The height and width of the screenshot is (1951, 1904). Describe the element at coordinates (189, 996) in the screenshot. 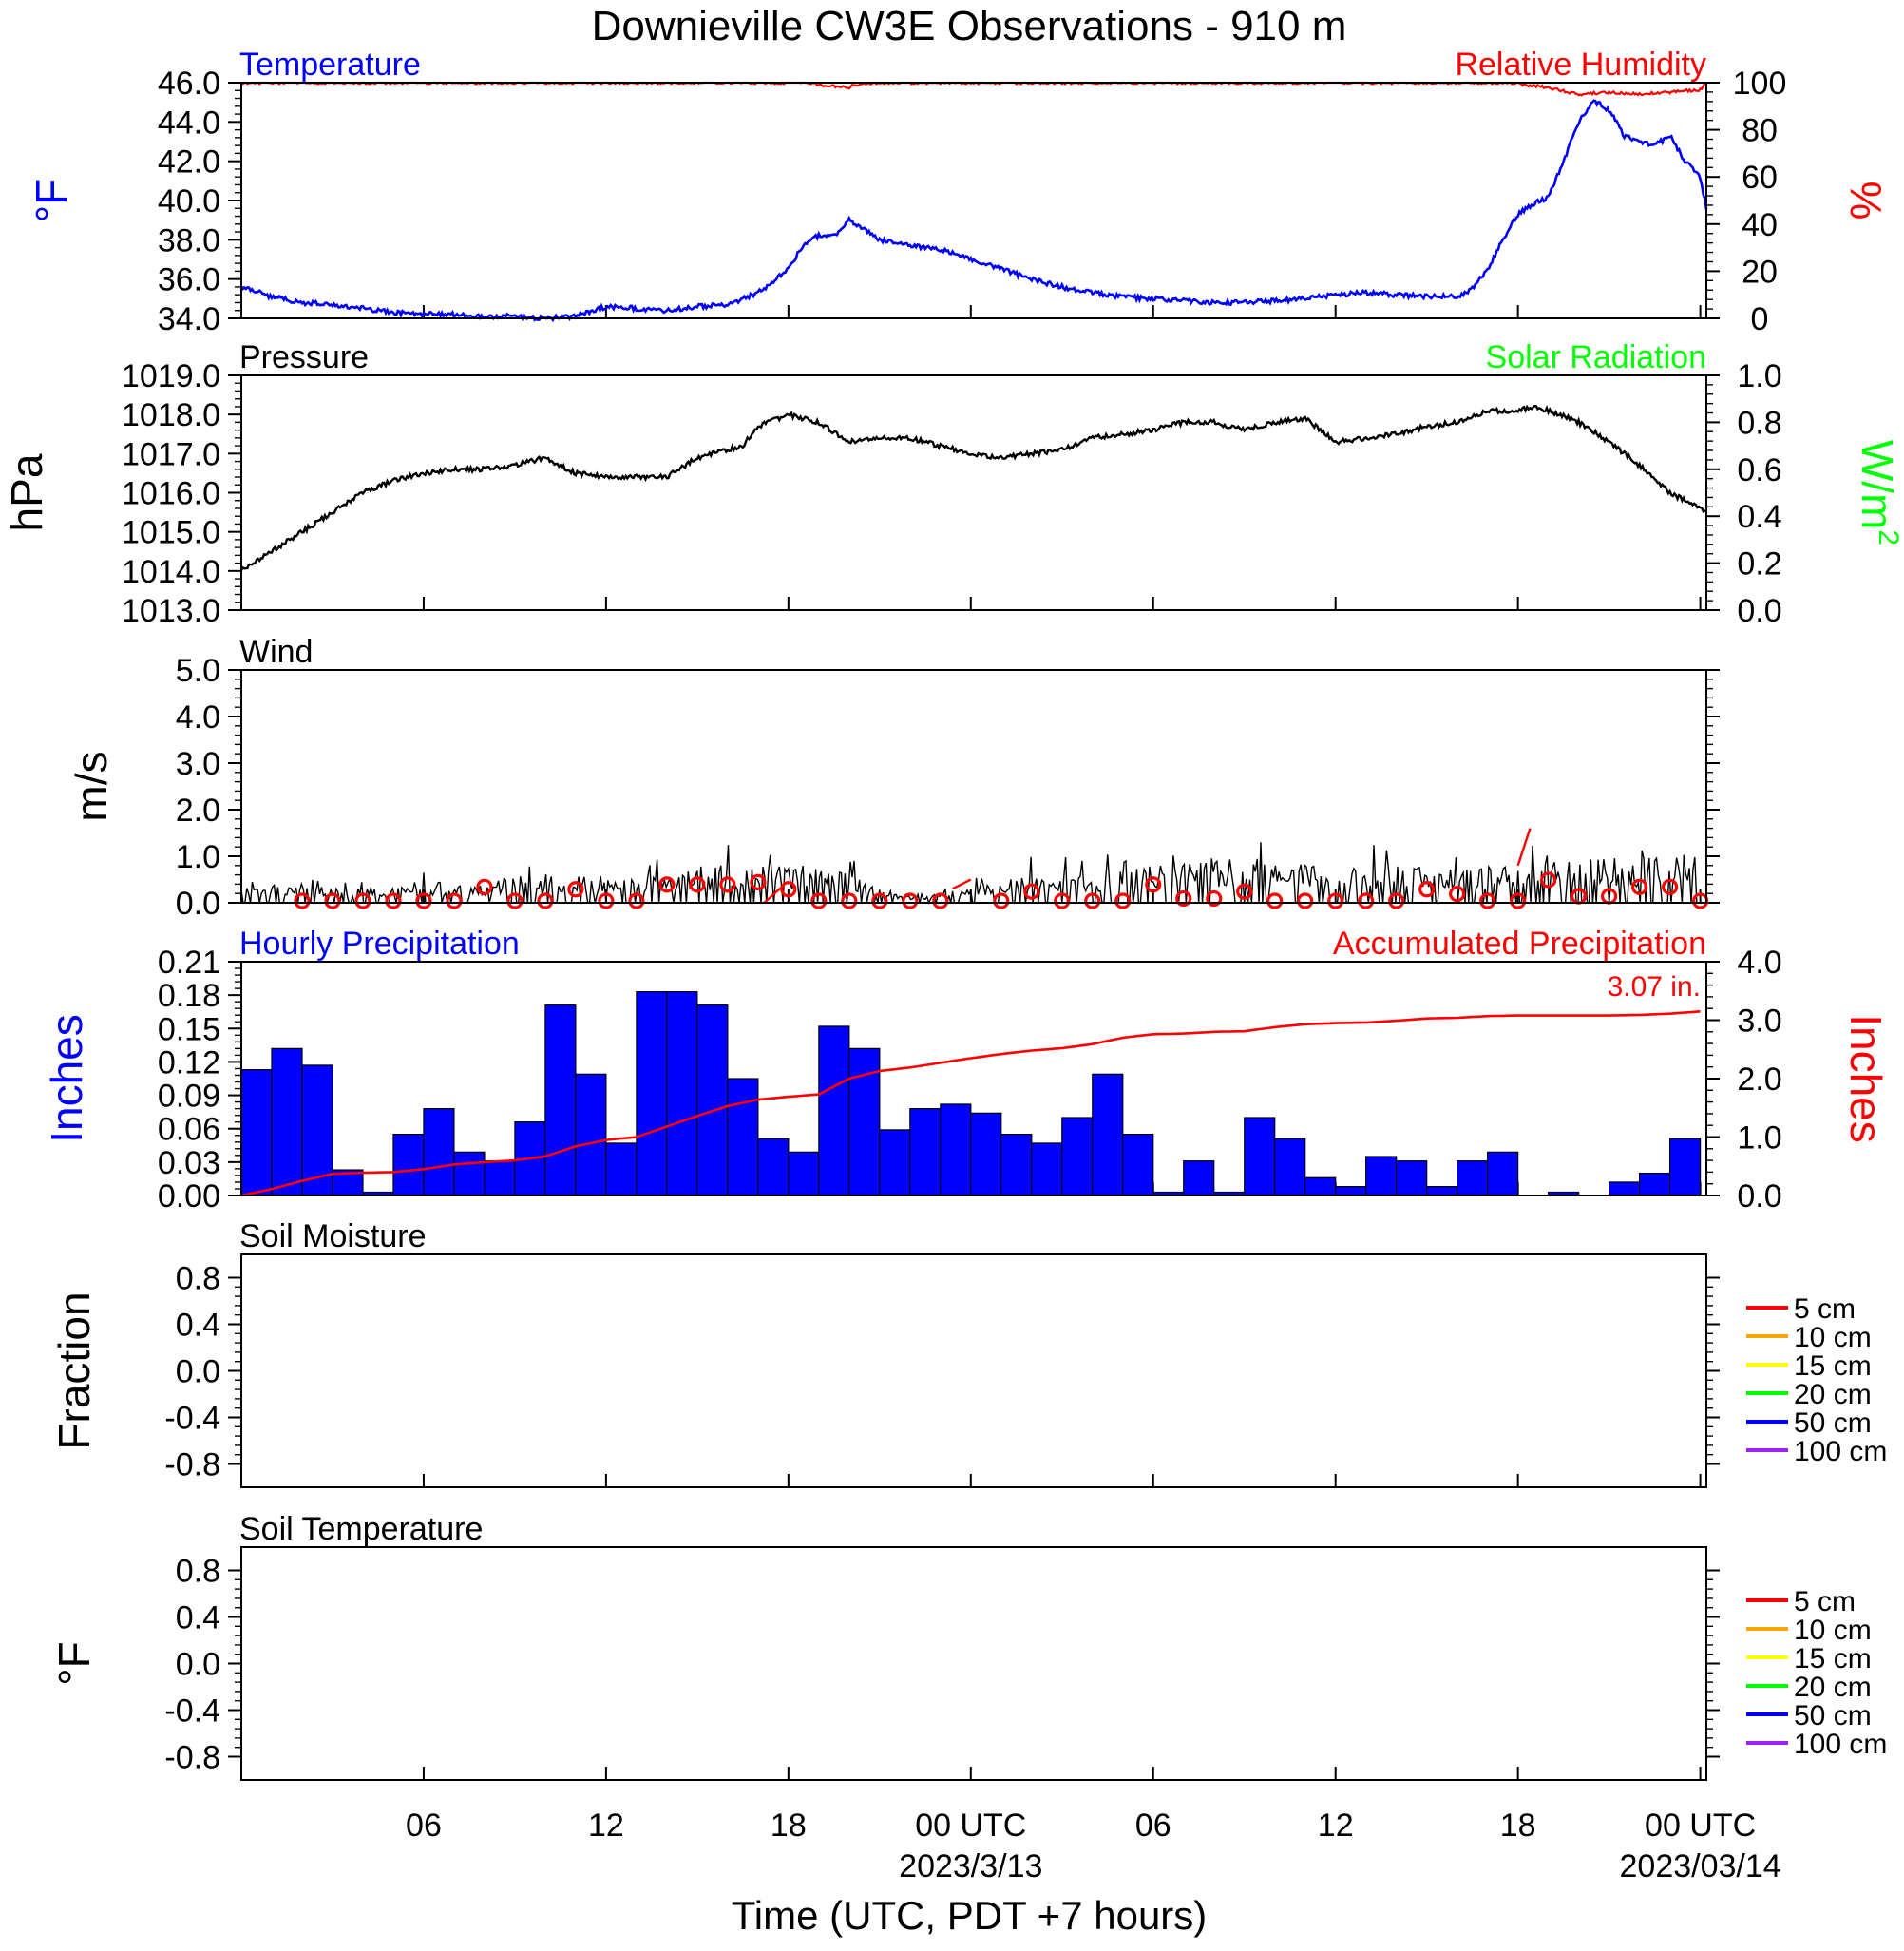

I see `y-tick-label: 0.18` at that location.